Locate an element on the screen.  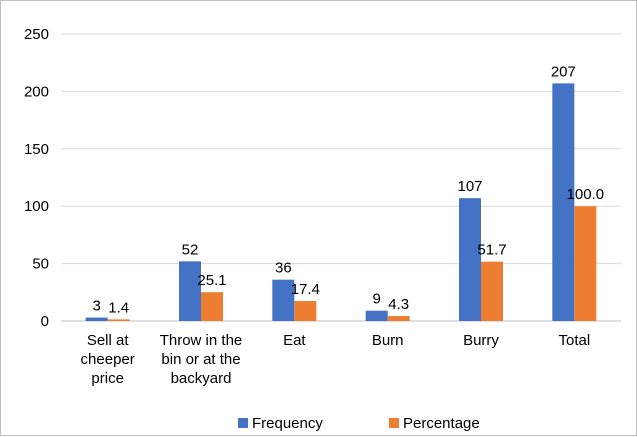
x-category-label: Eat is located at coordinates (294, 340).